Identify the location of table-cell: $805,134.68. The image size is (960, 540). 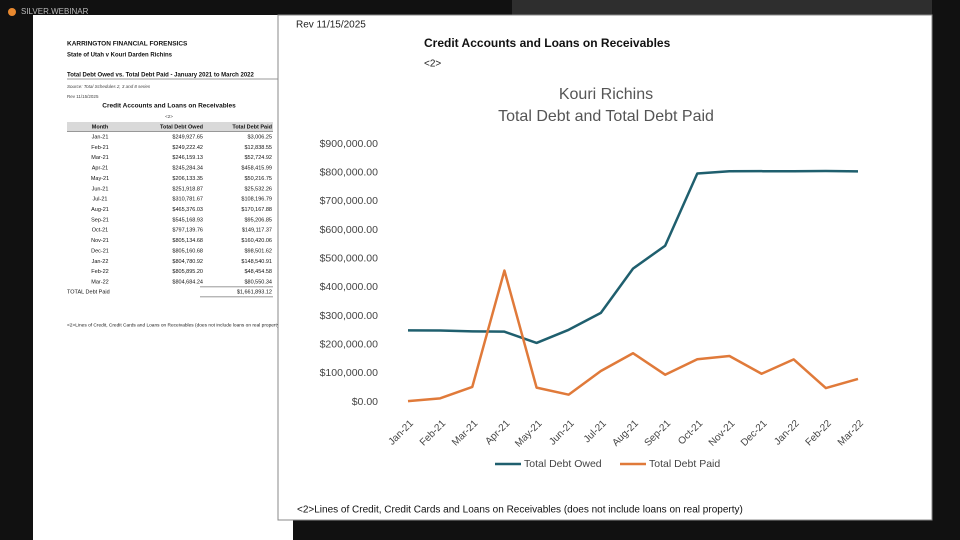
(187, 241).